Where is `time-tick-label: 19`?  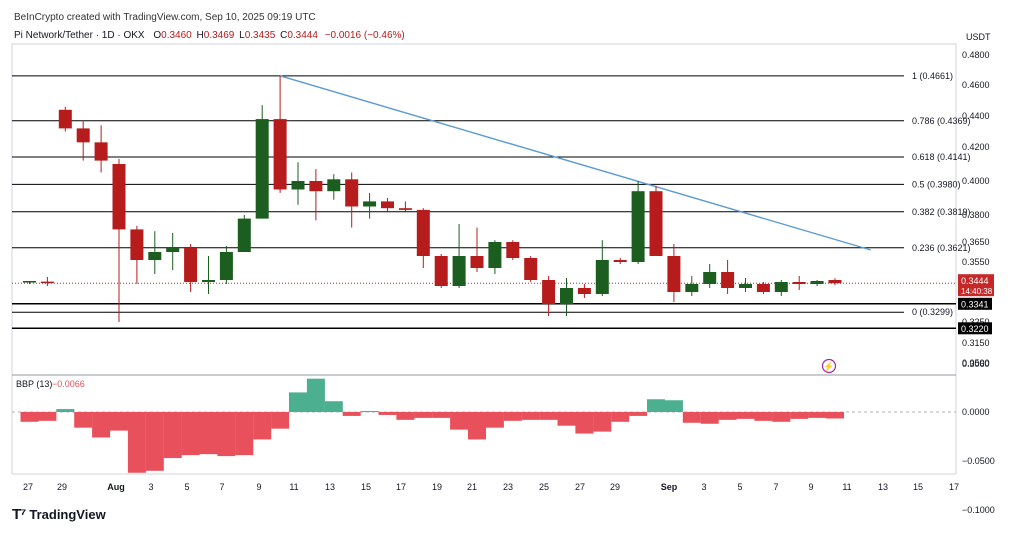
time-tick-label: 19 is located at coordinates (437, 487).